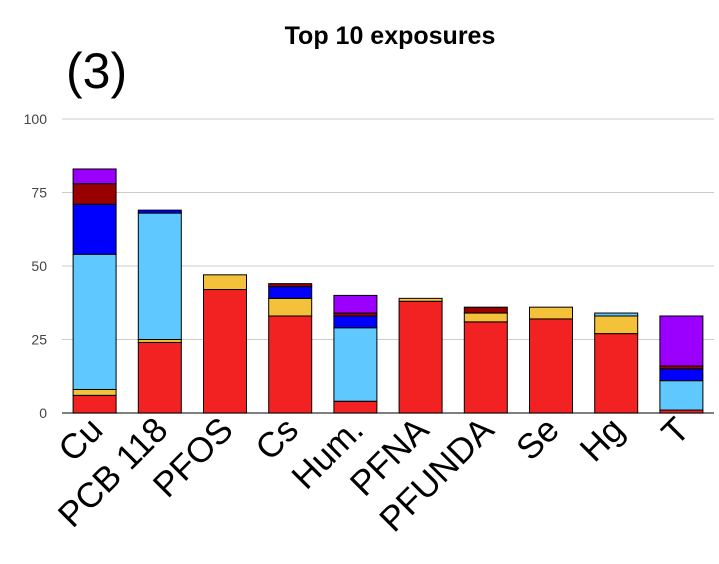 The image size is (719, 564). Describe the element at coordinates (538, 439) in the screenshot. I see `x-tick-label: Se` at that location.